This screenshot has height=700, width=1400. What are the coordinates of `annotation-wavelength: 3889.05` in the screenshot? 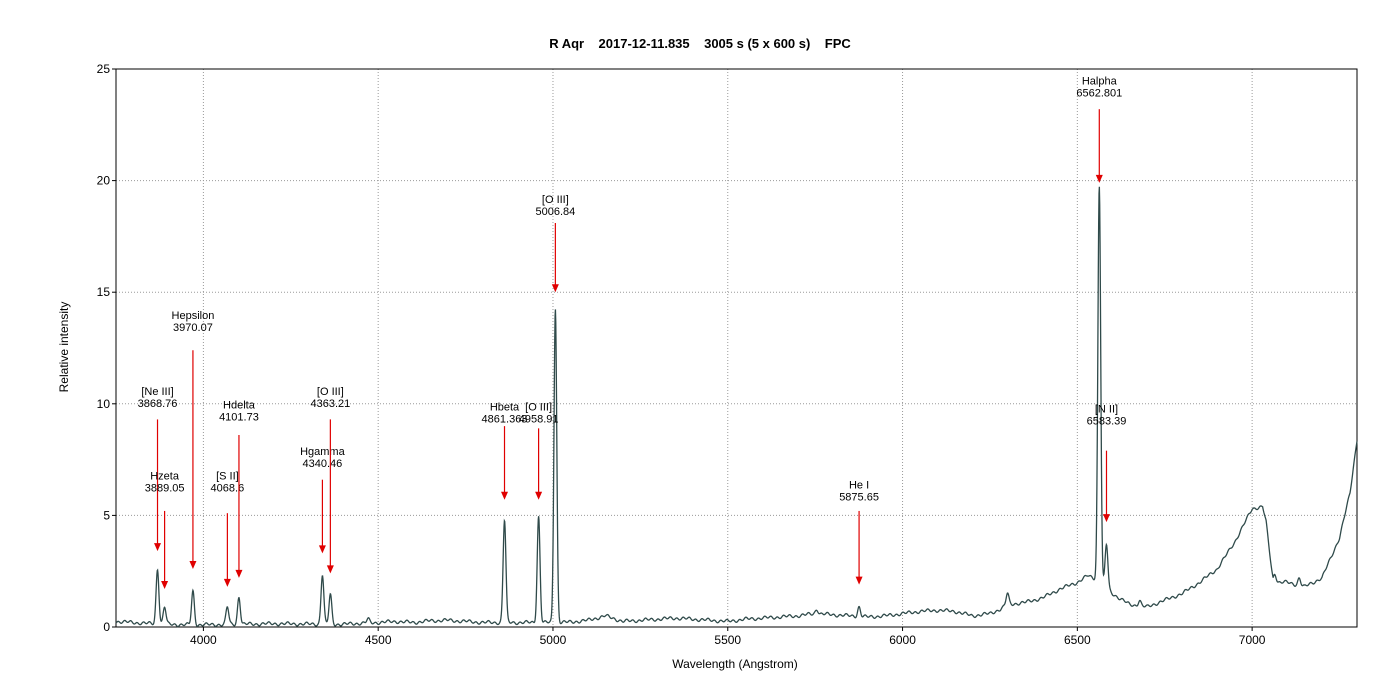 It's located at (165, 489).